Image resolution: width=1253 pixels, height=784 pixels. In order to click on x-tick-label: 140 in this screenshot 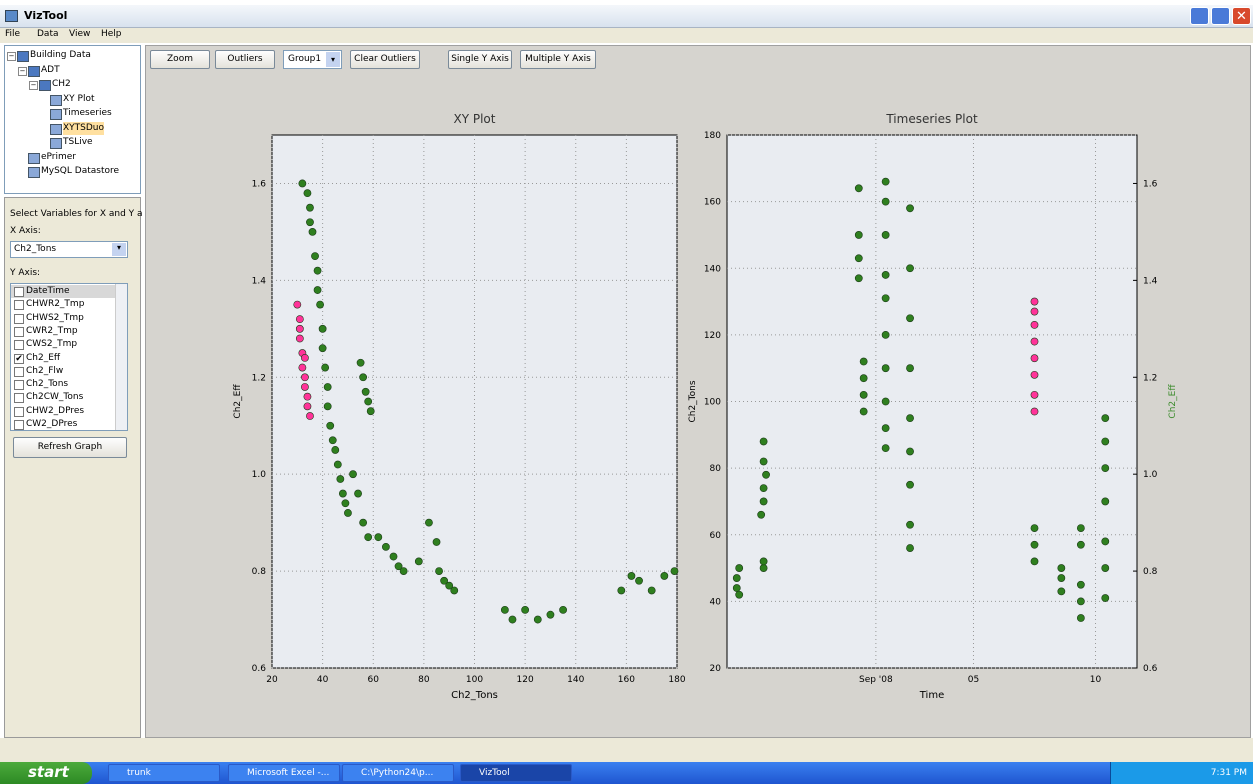, I will do `click(575, 680)`.